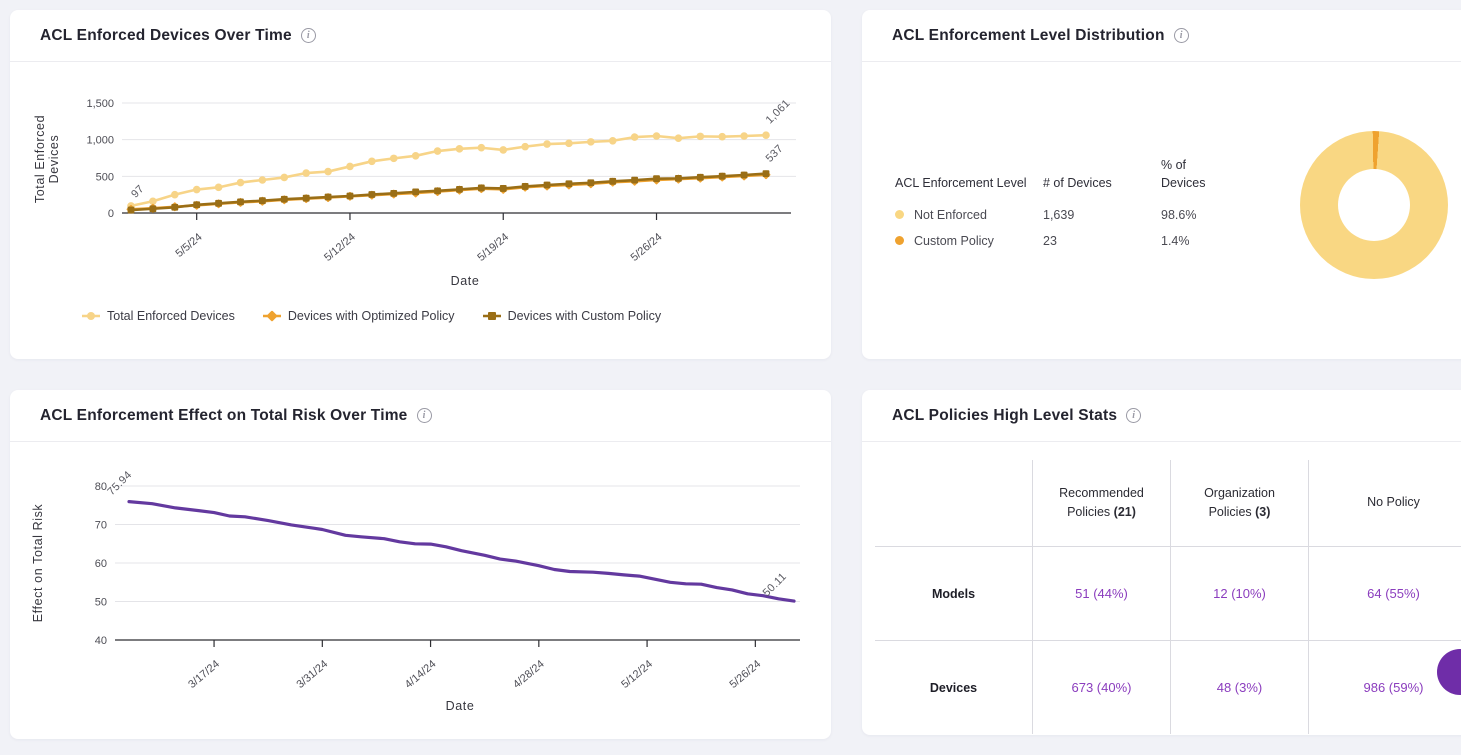  Describe the element at coordinates (899, 215) in the screenshot. I see `legend-dot-not-enforced` at that location.